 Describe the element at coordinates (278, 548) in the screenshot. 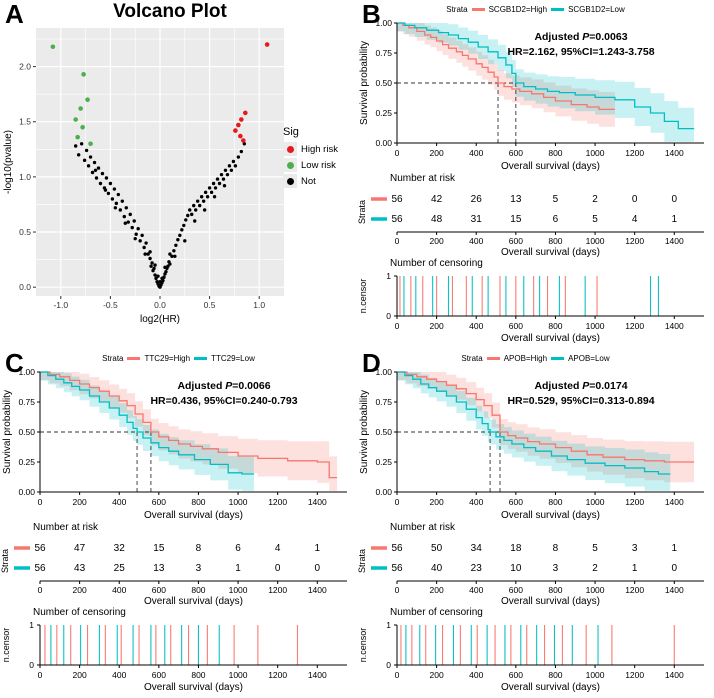

I see `svg-text: 4` at that location.